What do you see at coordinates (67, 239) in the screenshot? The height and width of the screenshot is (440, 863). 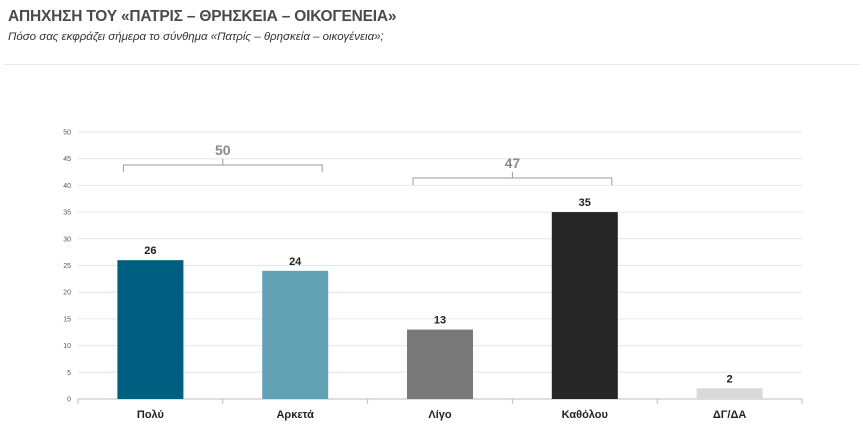 I see `y-tick-label: 30` at bounding box center [67, 239].